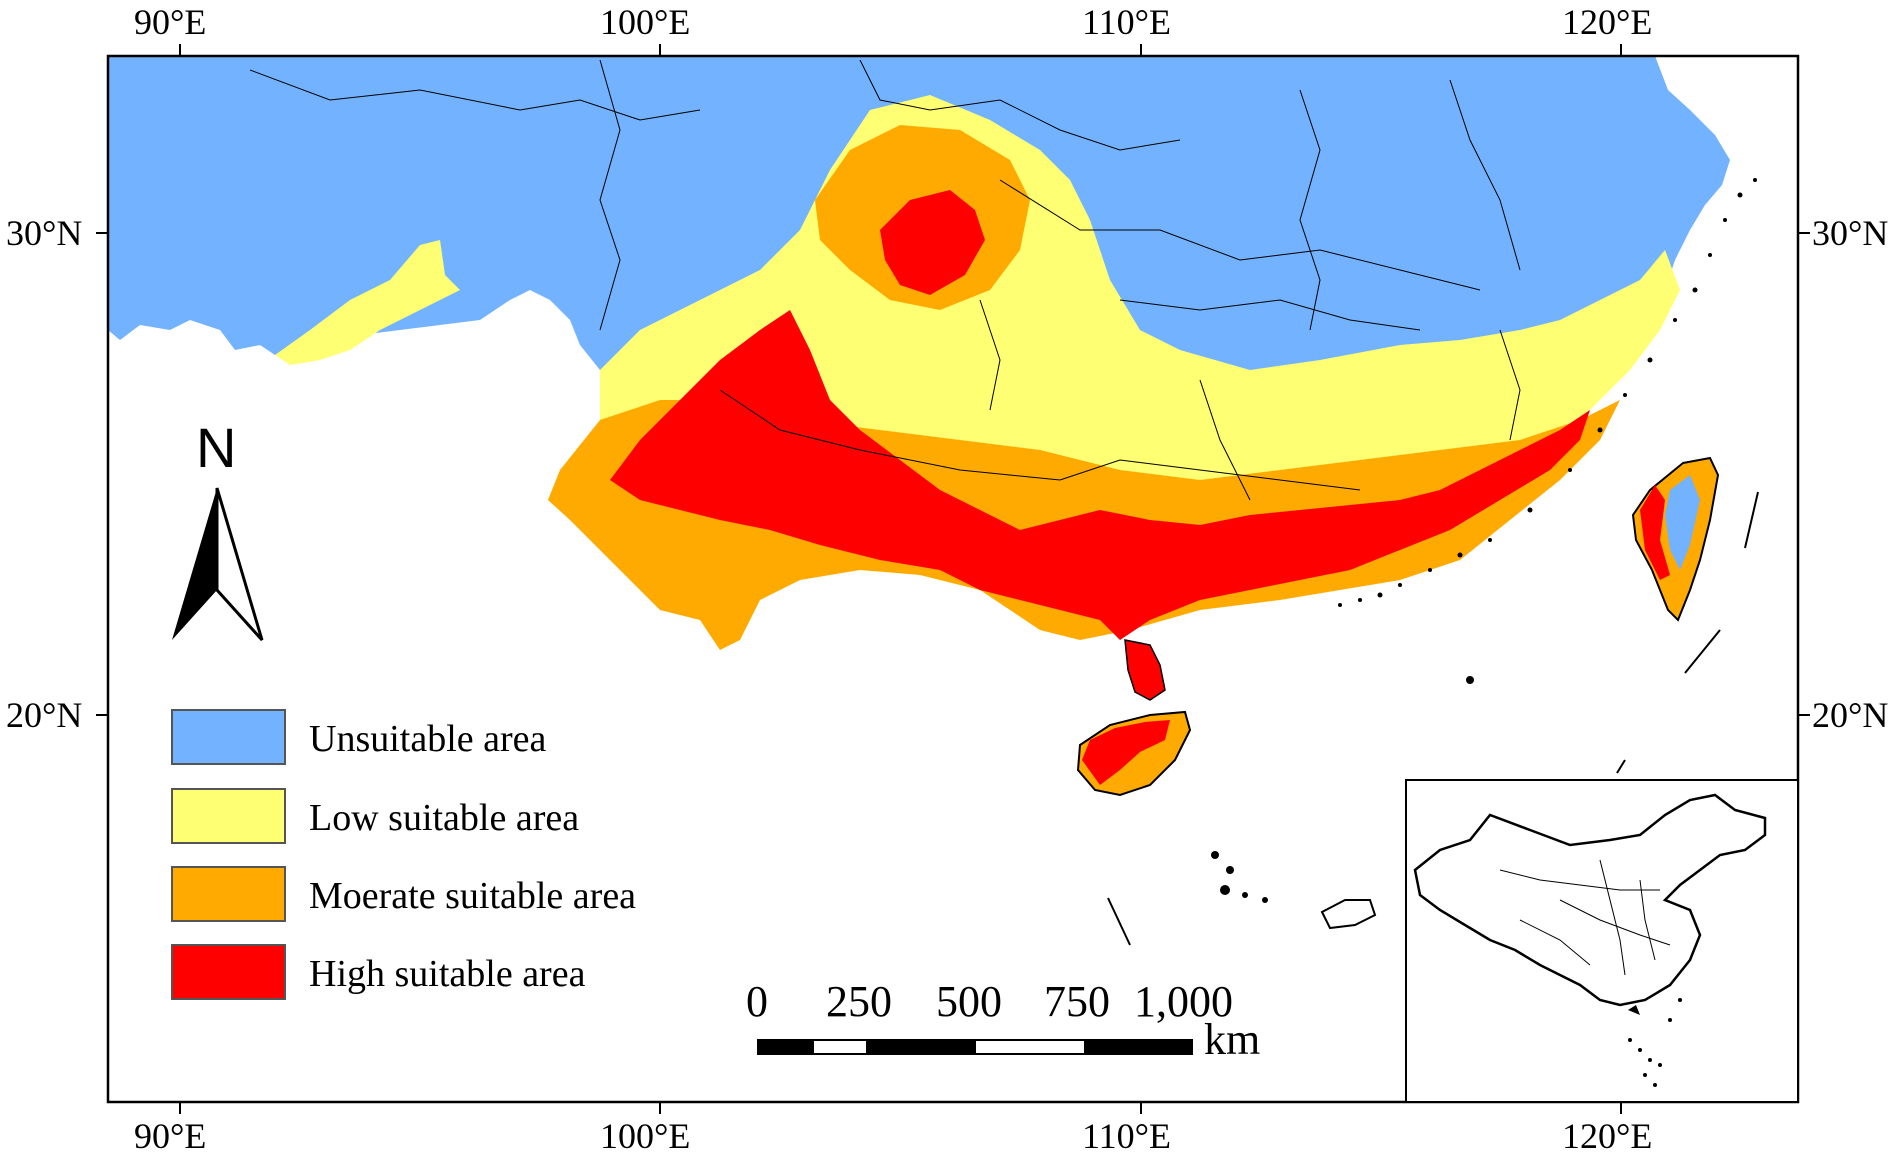  Describe the element at coordinates (975, 1047) in the screenshot. I see `scale-bar-graphic` at that location.